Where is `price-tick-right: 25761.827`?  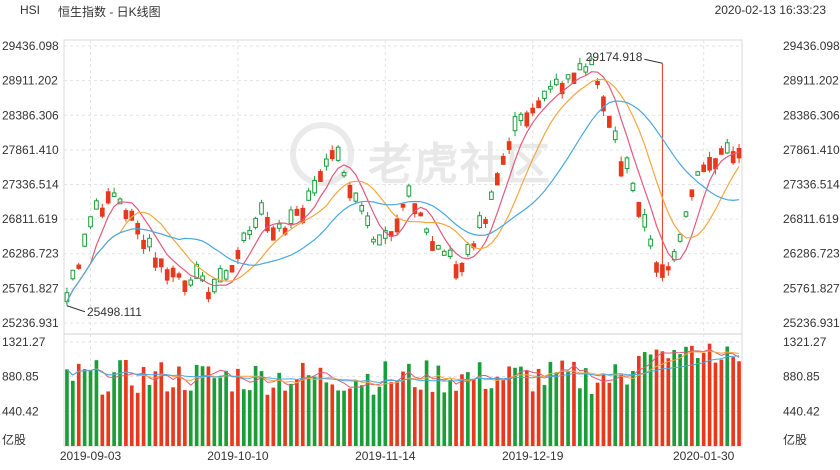 price-tick-right: 25761.827 is located at coordinates (811, 288).